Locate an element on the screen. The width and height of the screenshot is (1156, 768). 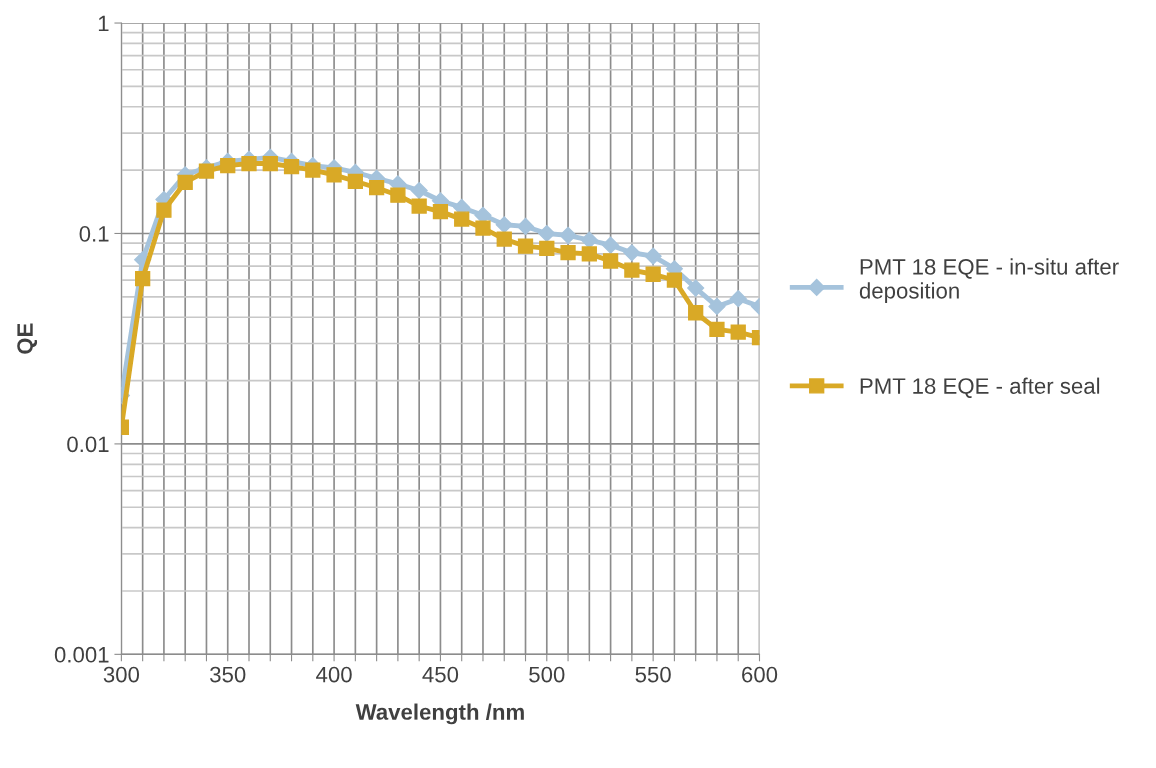
x-tick-label: 600 is located at coordinates (760, 674).